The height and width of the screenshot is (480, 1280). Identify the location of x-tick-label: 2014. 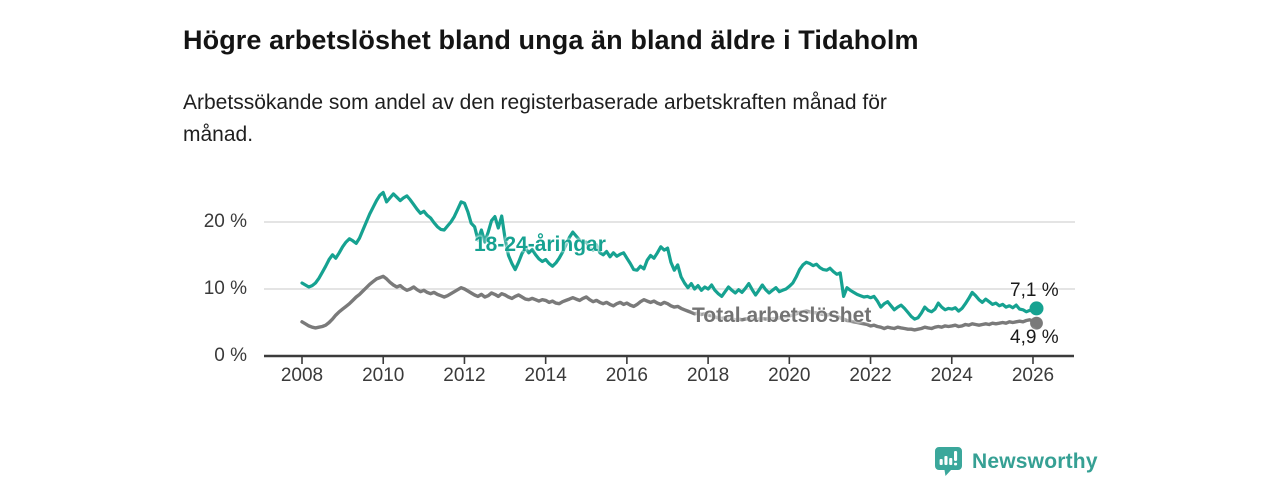
(545, 375).